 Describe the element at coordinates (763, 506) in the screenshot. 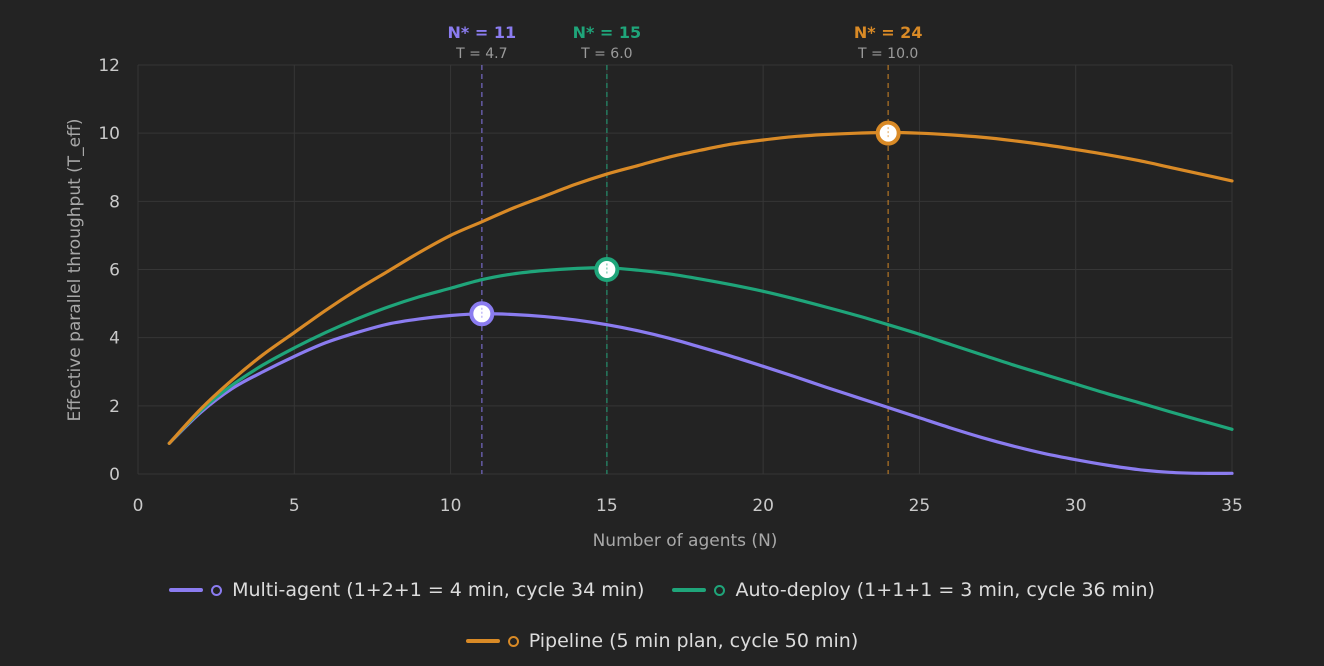

I see `x-tick-label: 20` at that location.